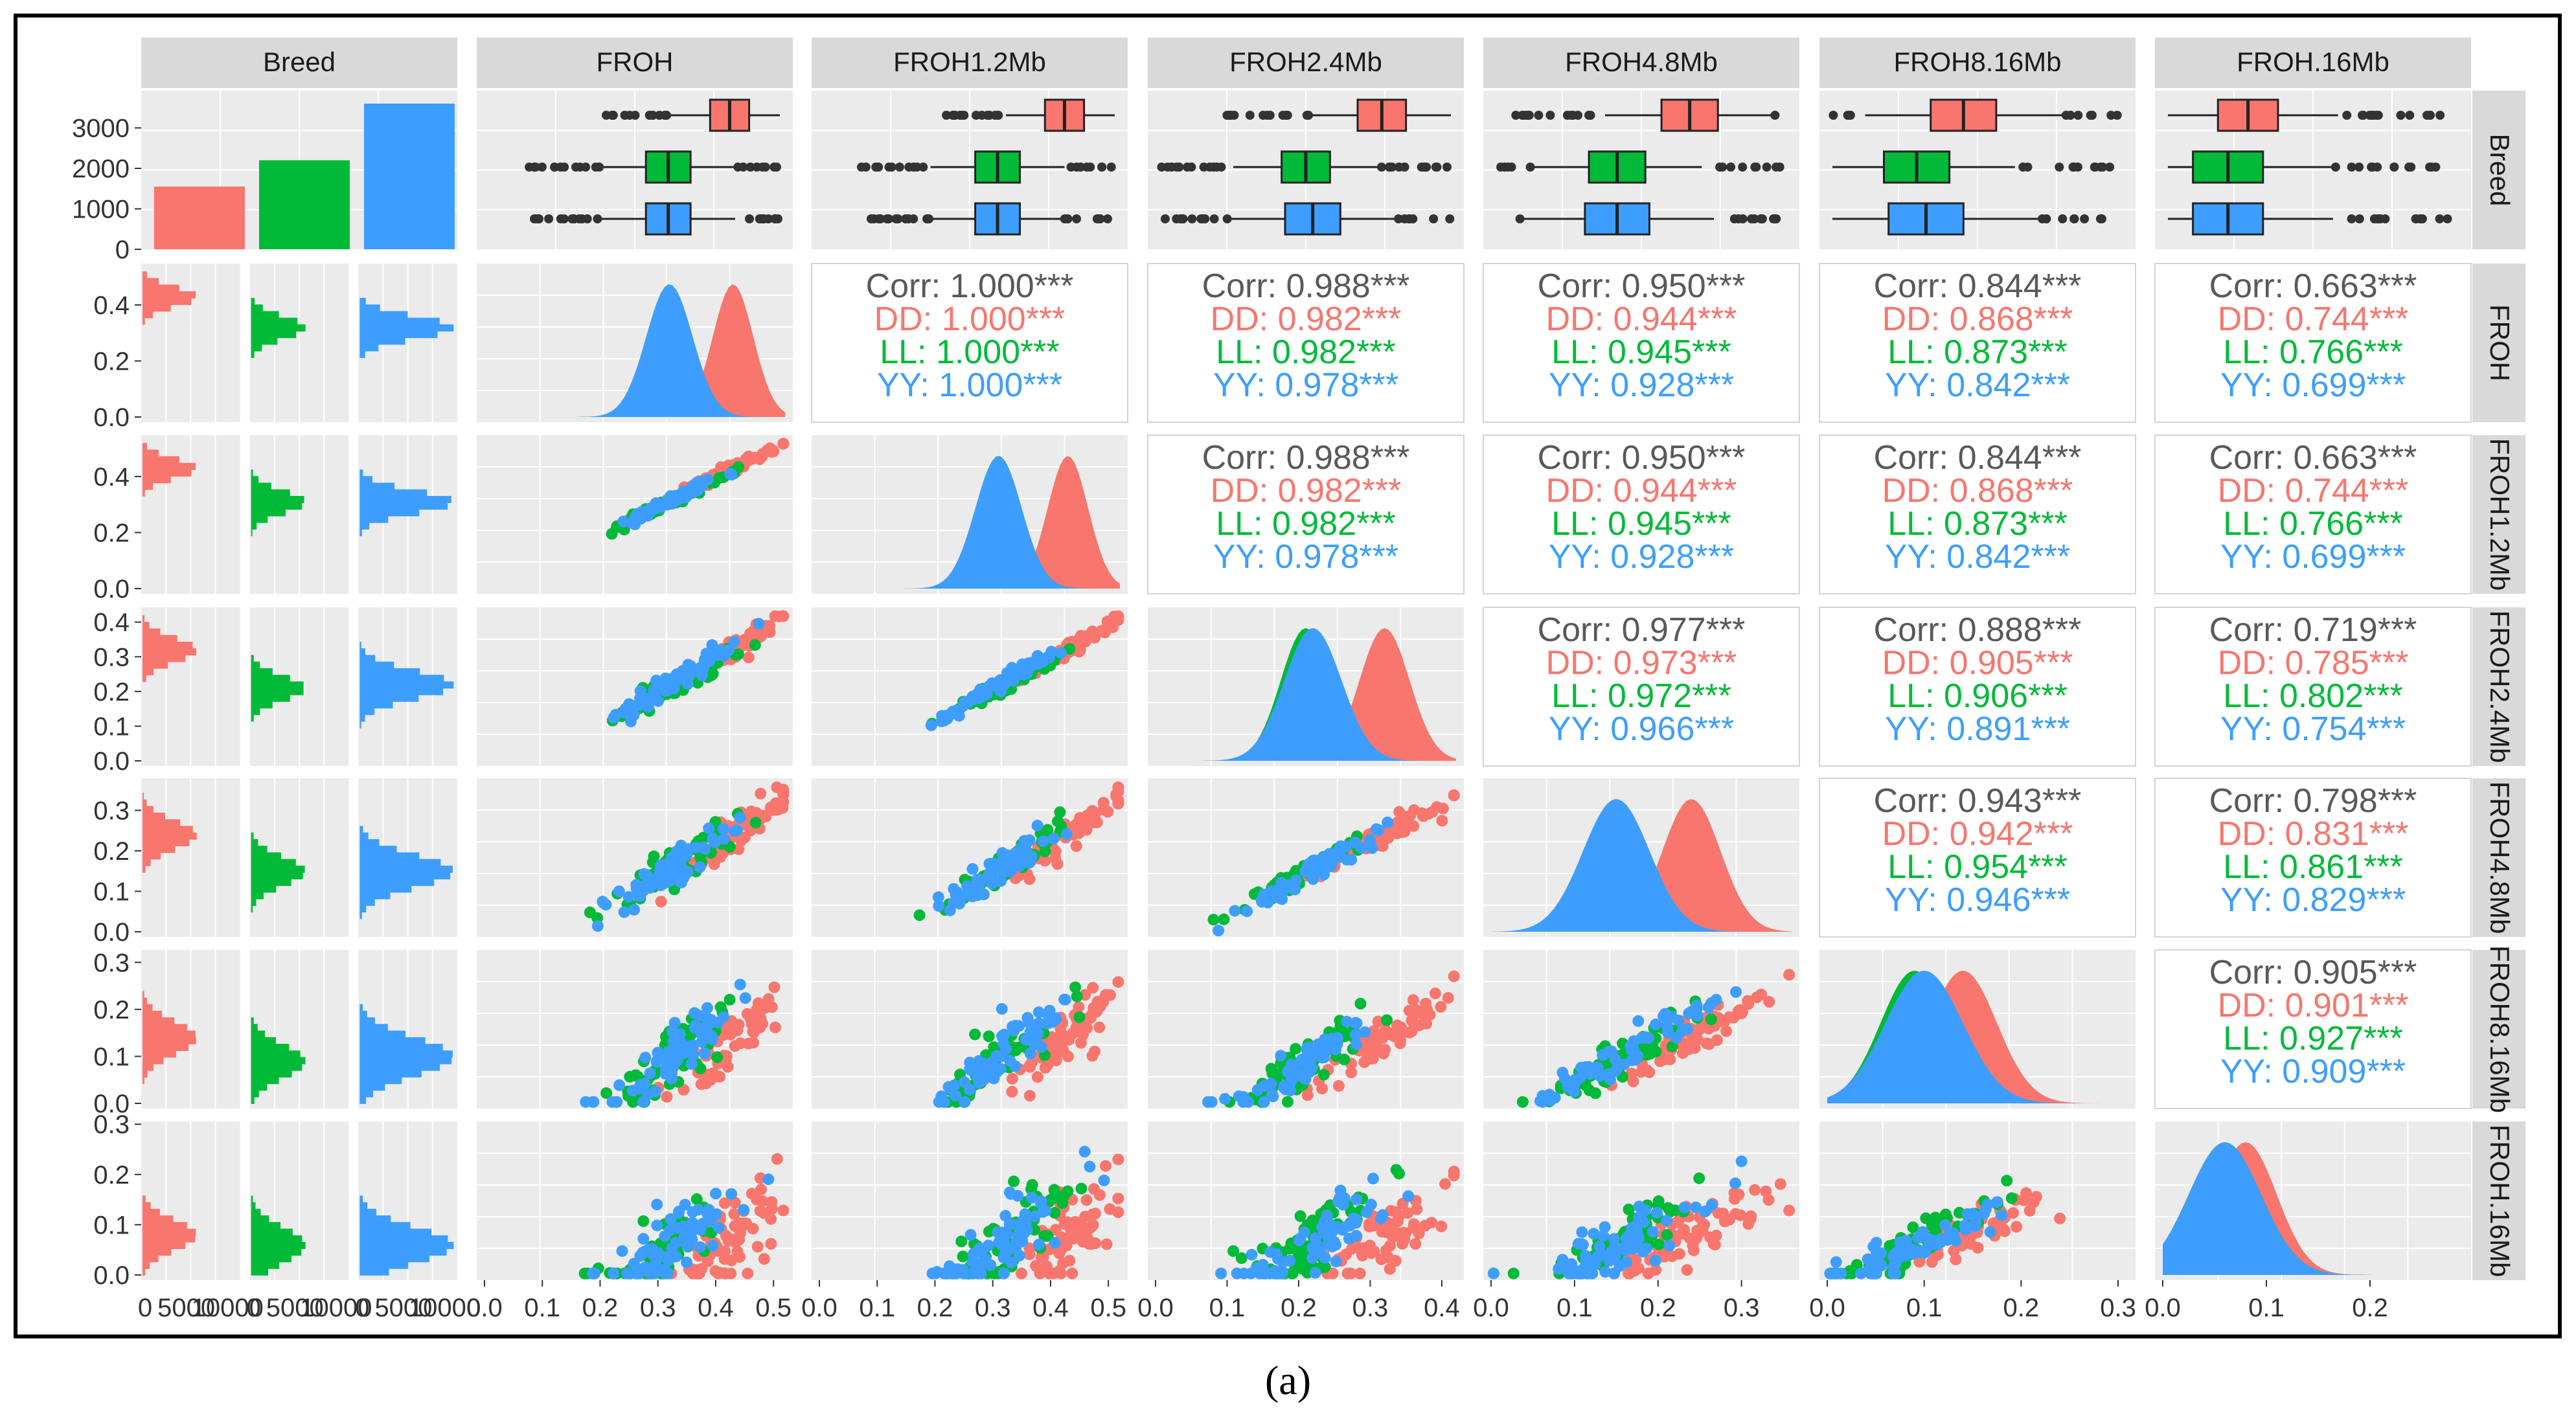 This screenshot has width=2576, height=1420. What do you see at coordinates (1306, 286) in the screenshot?
I see `correlation-text-corr: Corr: 0.988***` at bounding box center [1306, 286].